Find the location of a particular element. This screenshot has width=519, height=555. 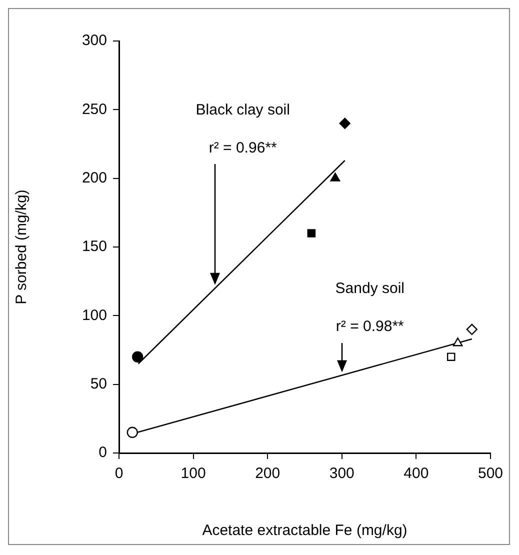

y-tick-label: 100 is located at coordinates (94, 315).